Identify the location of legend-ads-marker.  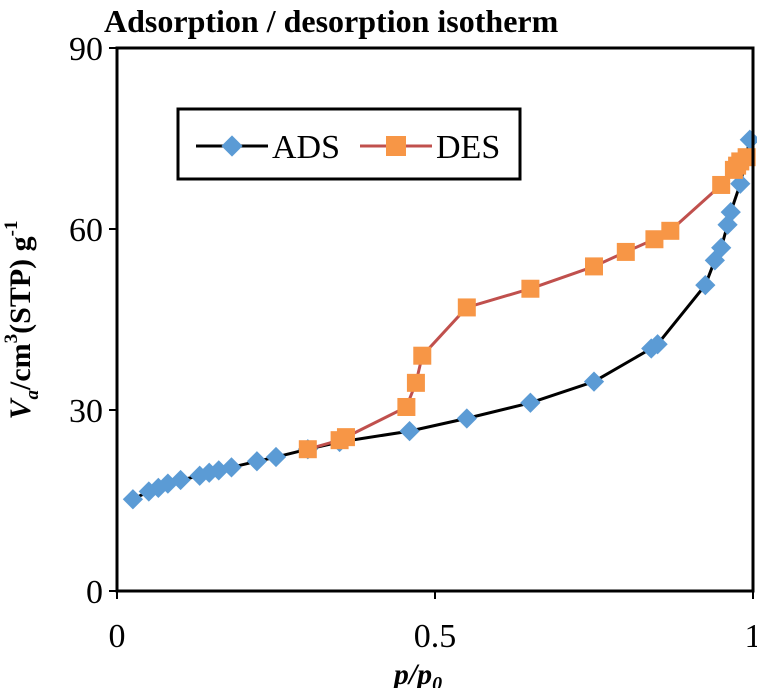
(232, 146).